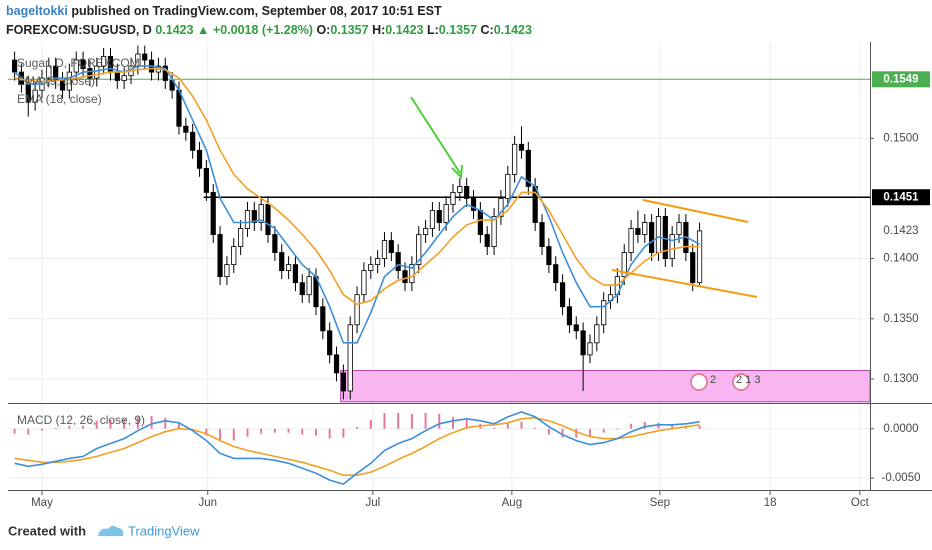 This screenshot has width=932, height=550. I want to click on legend-ema: EMA (9, close), so click(56, 81).